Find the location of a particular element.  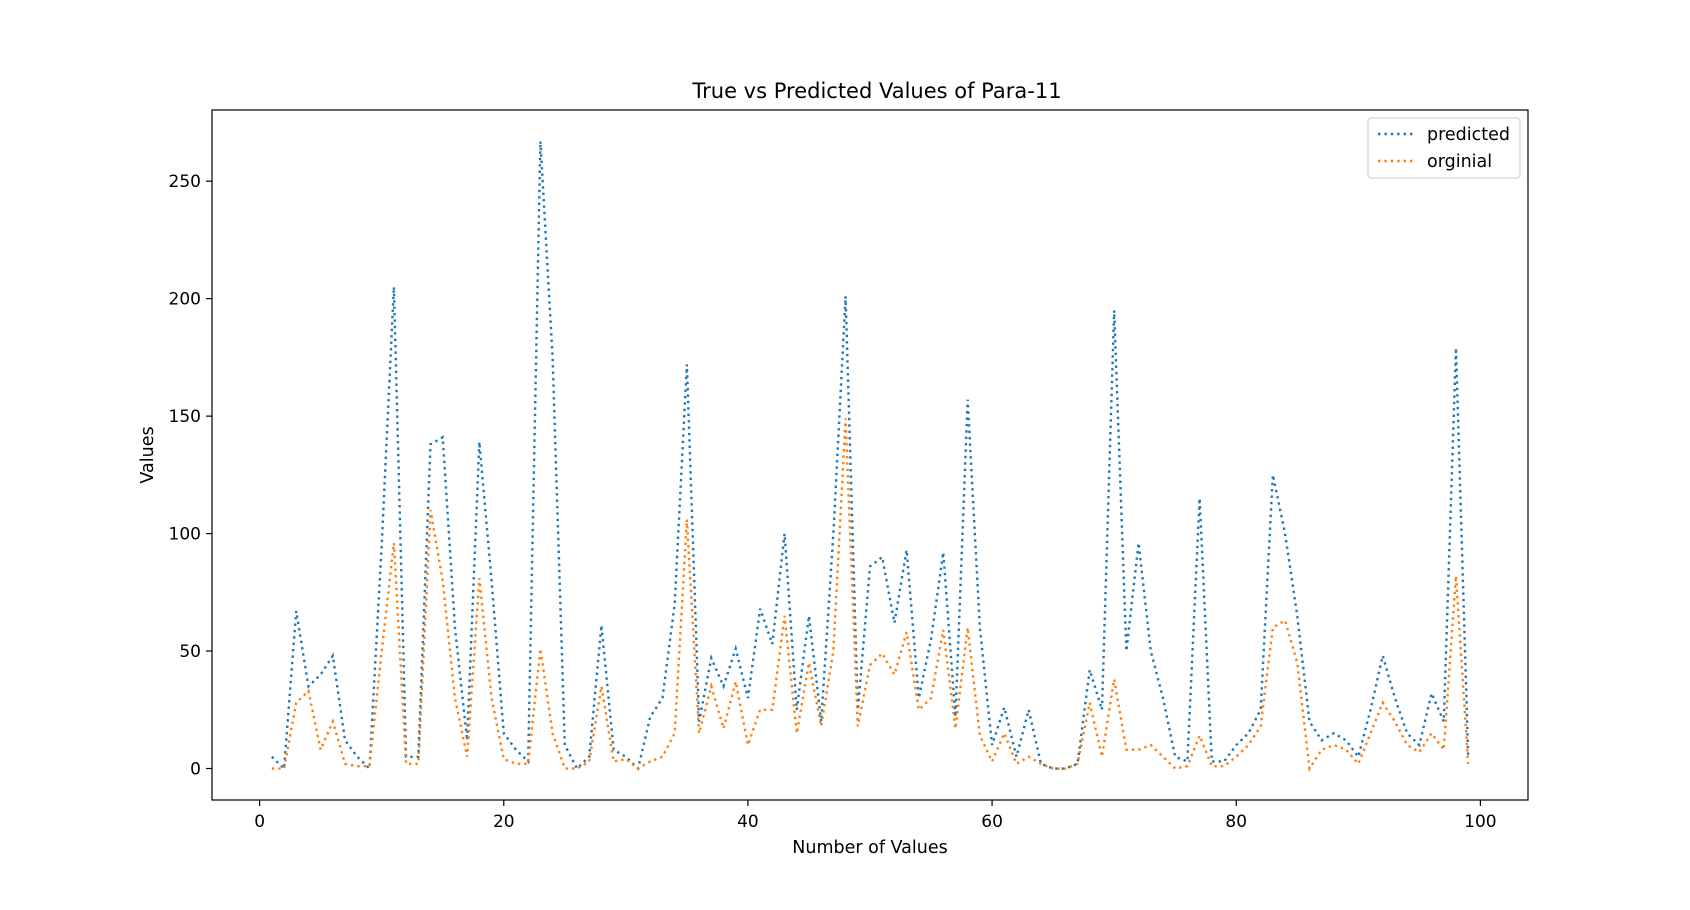

y-tick-label: 50 is located at coordinates (190, 652).